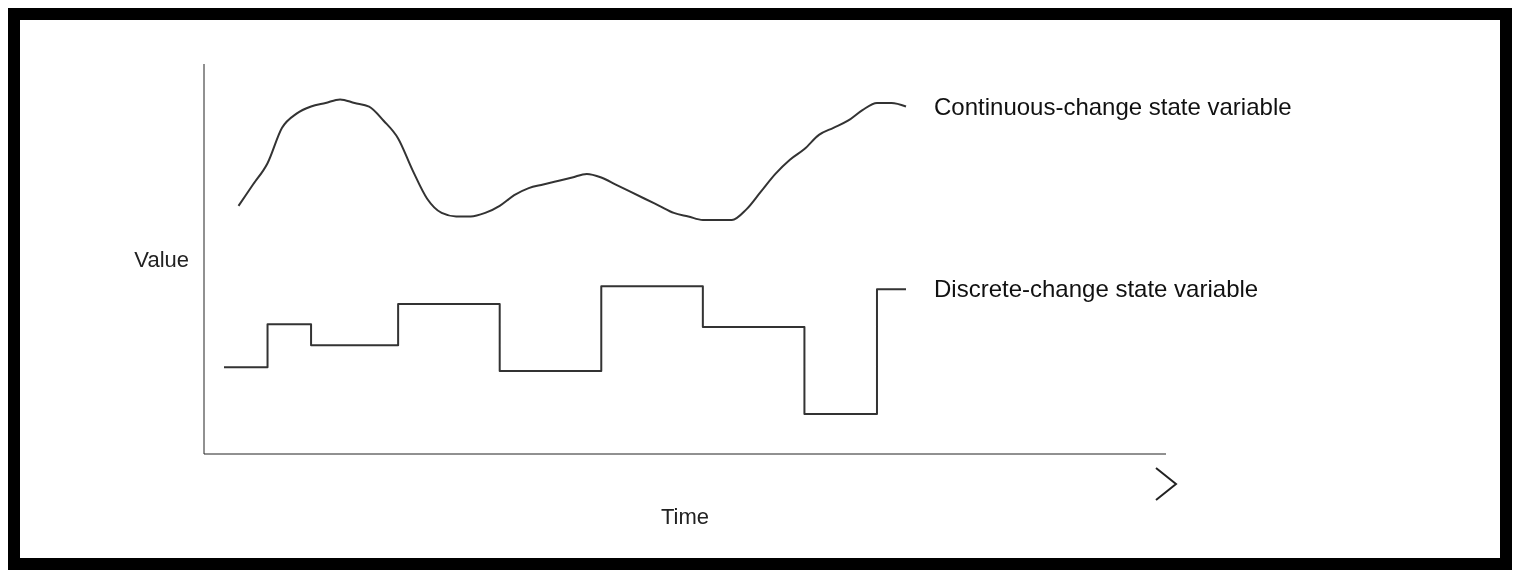 The width and height of the screenshot is (1526, 578). Describe the element at coordinates (1096, 289) in the screenshot. I see `series-label: Discrete-change state variable` at that location.